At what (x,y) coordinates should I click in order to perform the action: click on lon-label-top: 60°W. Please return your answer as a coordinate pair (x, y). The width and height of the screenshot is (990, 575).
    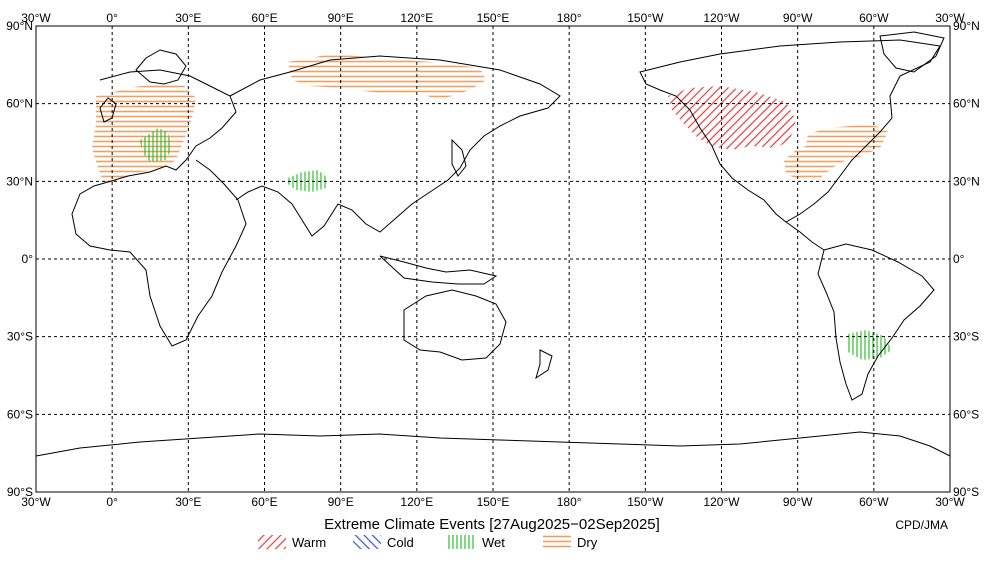
    Looking at the image, I should click on (874, 18).